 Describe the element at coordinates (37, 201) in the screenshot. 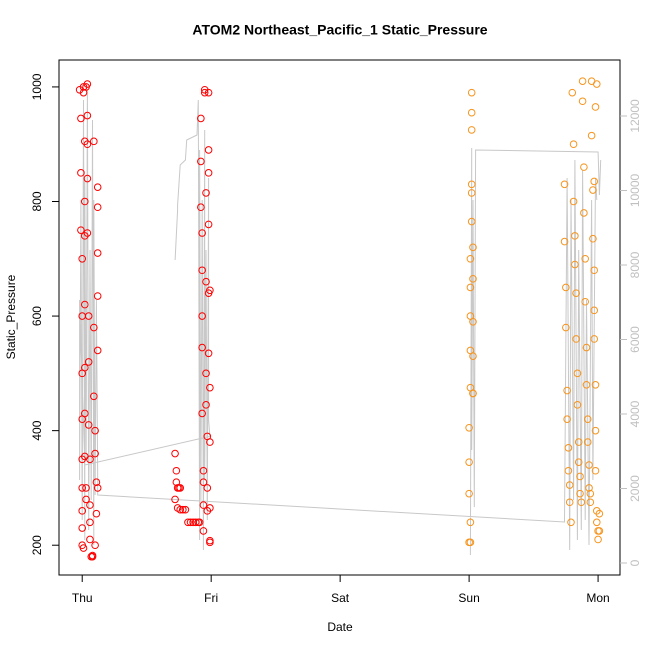

I see `y-tick-label: 800` at that location.